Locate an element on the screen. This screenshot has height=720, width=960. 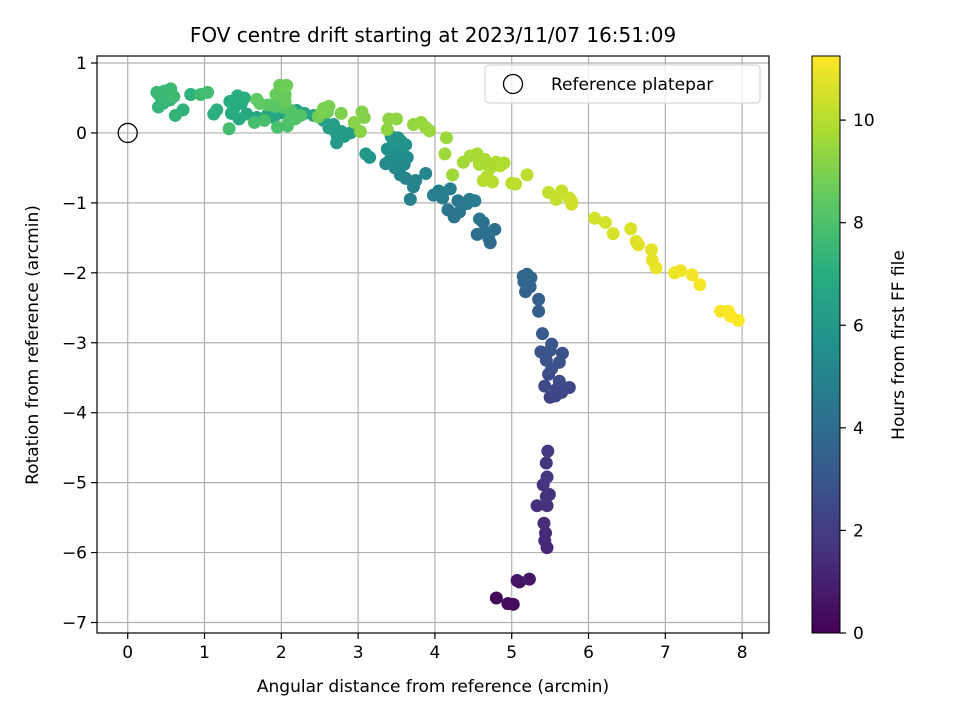
colorbar-tick-label: 8 is located at coordinates (858, 224).